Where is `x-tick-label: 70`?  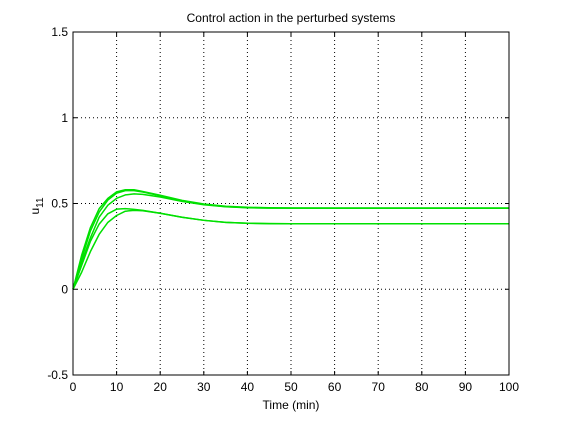
x-tick-label: 70 is located at coordinates (379, 387).